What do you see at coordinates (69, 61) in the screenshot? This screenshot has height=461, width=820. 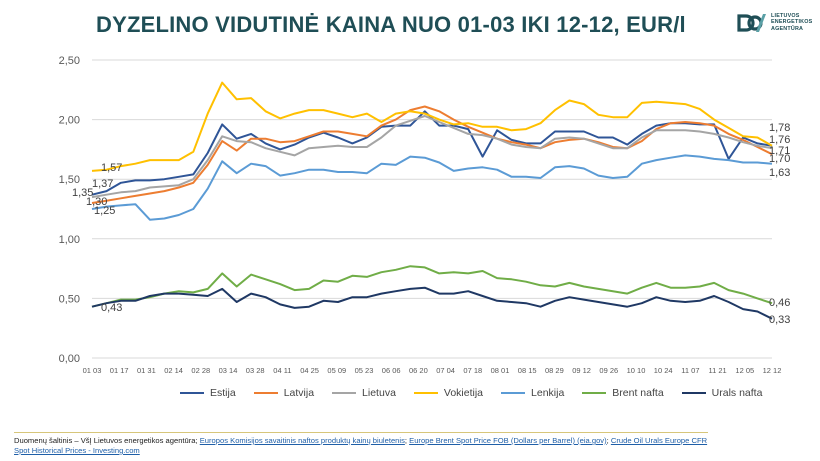 I see `y-tick-label: 2,50` at bounding box center [69, 61].